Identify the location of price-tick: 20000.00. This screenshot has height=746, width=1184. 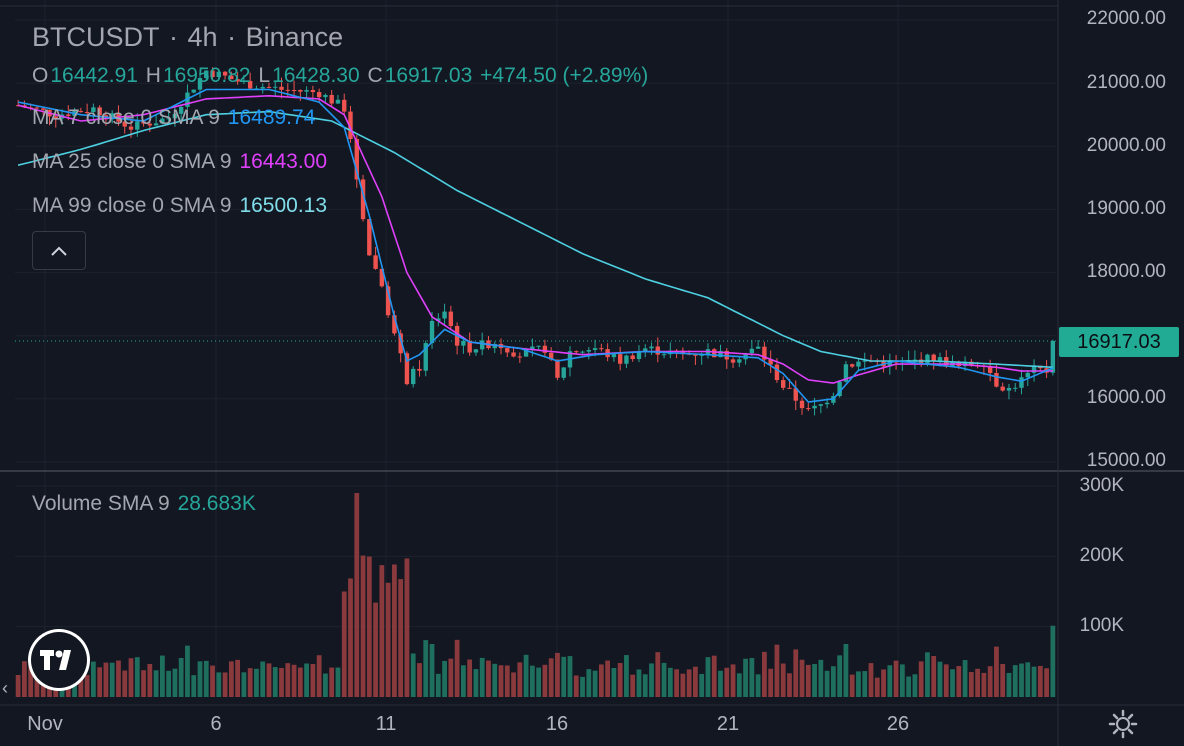
(1126, 145).